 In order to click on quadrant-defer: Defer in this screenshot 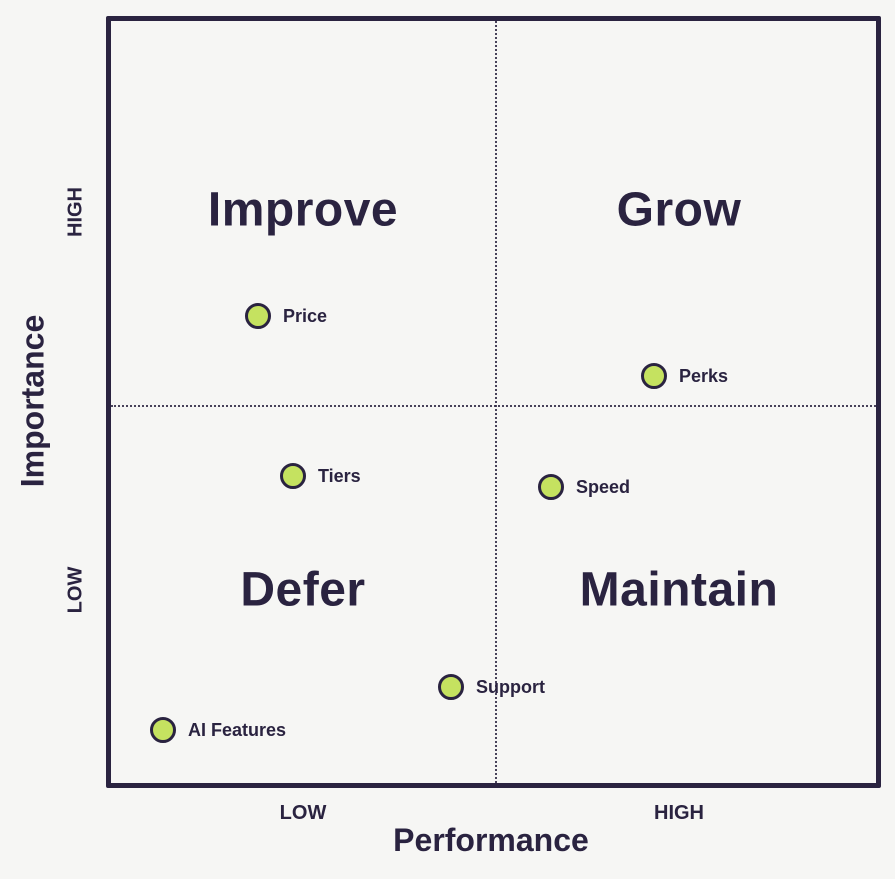, I will do `click(303, 590)`.